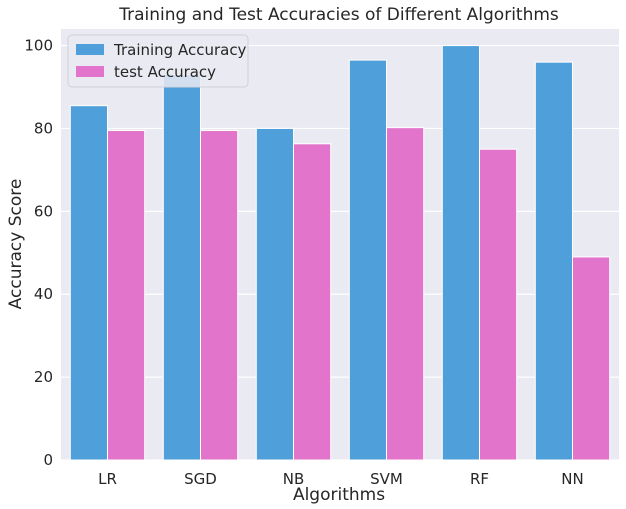  Describe the element at coordinates (38, 46) in the screenshot. I see `y-tick-label: 100` at that location.